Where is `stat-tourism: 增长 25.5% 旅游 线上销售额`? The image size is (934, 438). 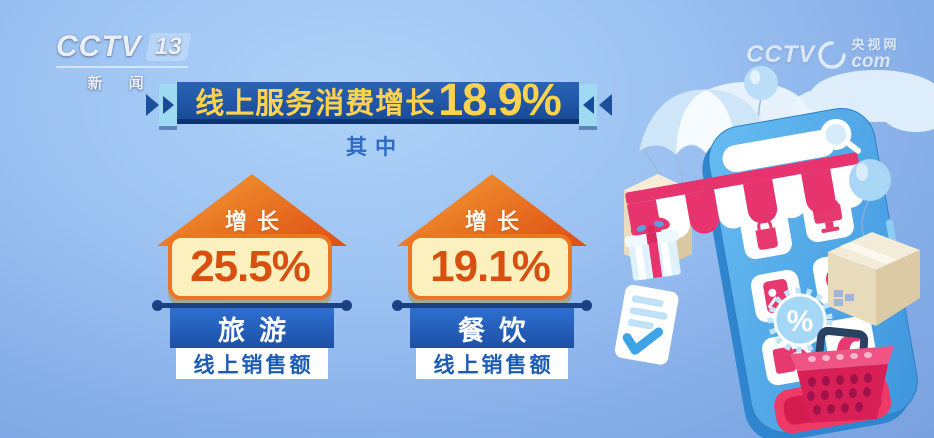
stat-tourism: 增长 25.5% 旅游 线上销售额 is located at coordinates (252, 277).